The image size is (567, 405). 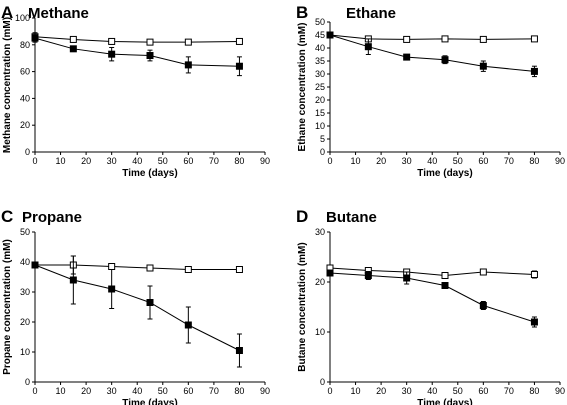 What do you see at coordinates (320, 87) in the screenshot?
I see `y-tick-label: 25` at bounding box center [320, 87].